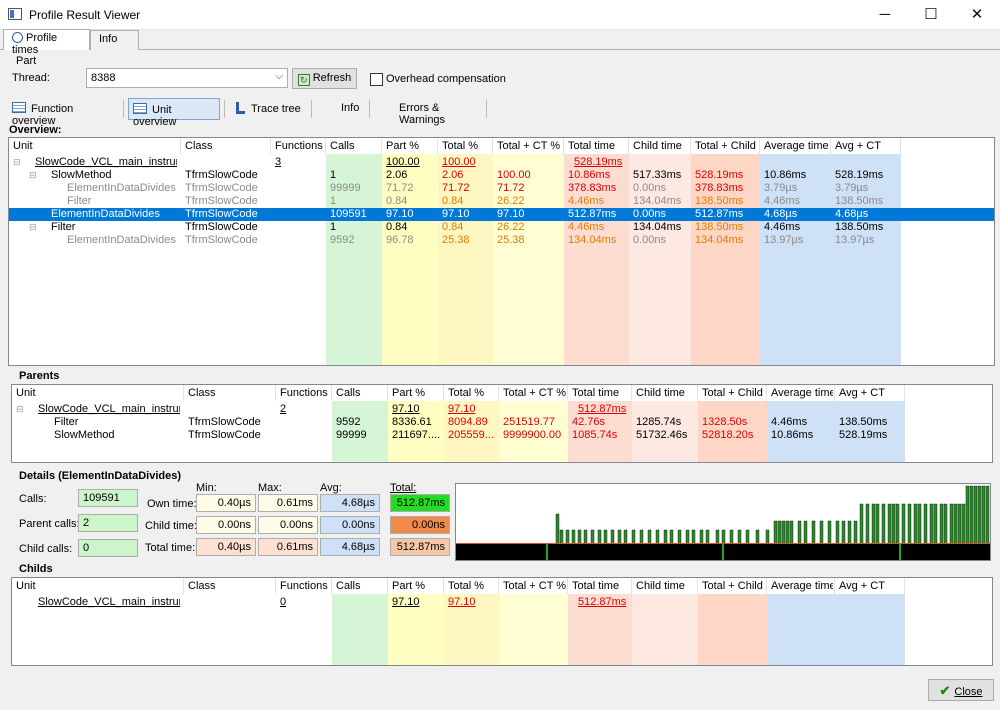 This screenshot has width=1000, height=710. I want to click on unit-overview-button: Unit overview, so click(174, 113).